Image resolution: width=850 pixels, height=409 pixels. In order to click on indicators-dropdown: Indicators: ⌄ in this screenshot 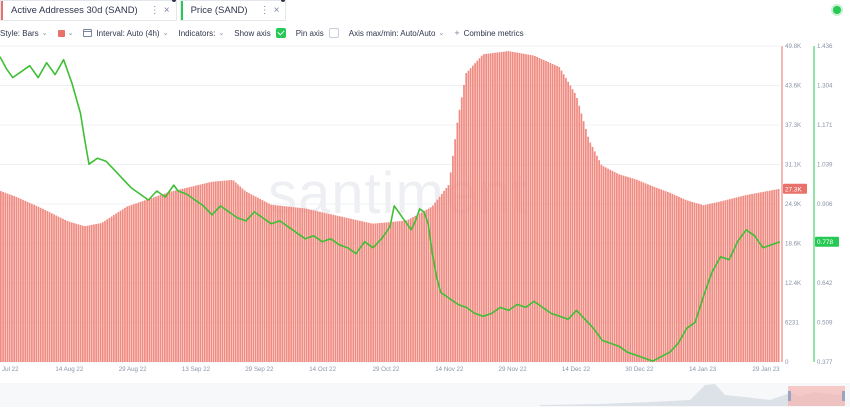, I will do `click(201, 33)`.